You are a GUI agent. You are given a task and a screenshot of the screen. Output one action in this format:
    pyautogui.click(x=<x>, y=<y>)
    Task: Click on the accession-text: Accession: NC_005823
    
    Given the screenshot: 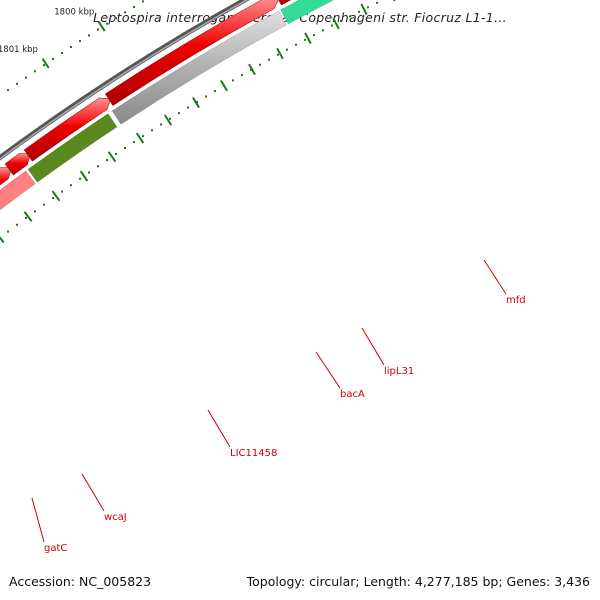 What is the action you would take?
    pyautogui.click(x=80, y=581)
    